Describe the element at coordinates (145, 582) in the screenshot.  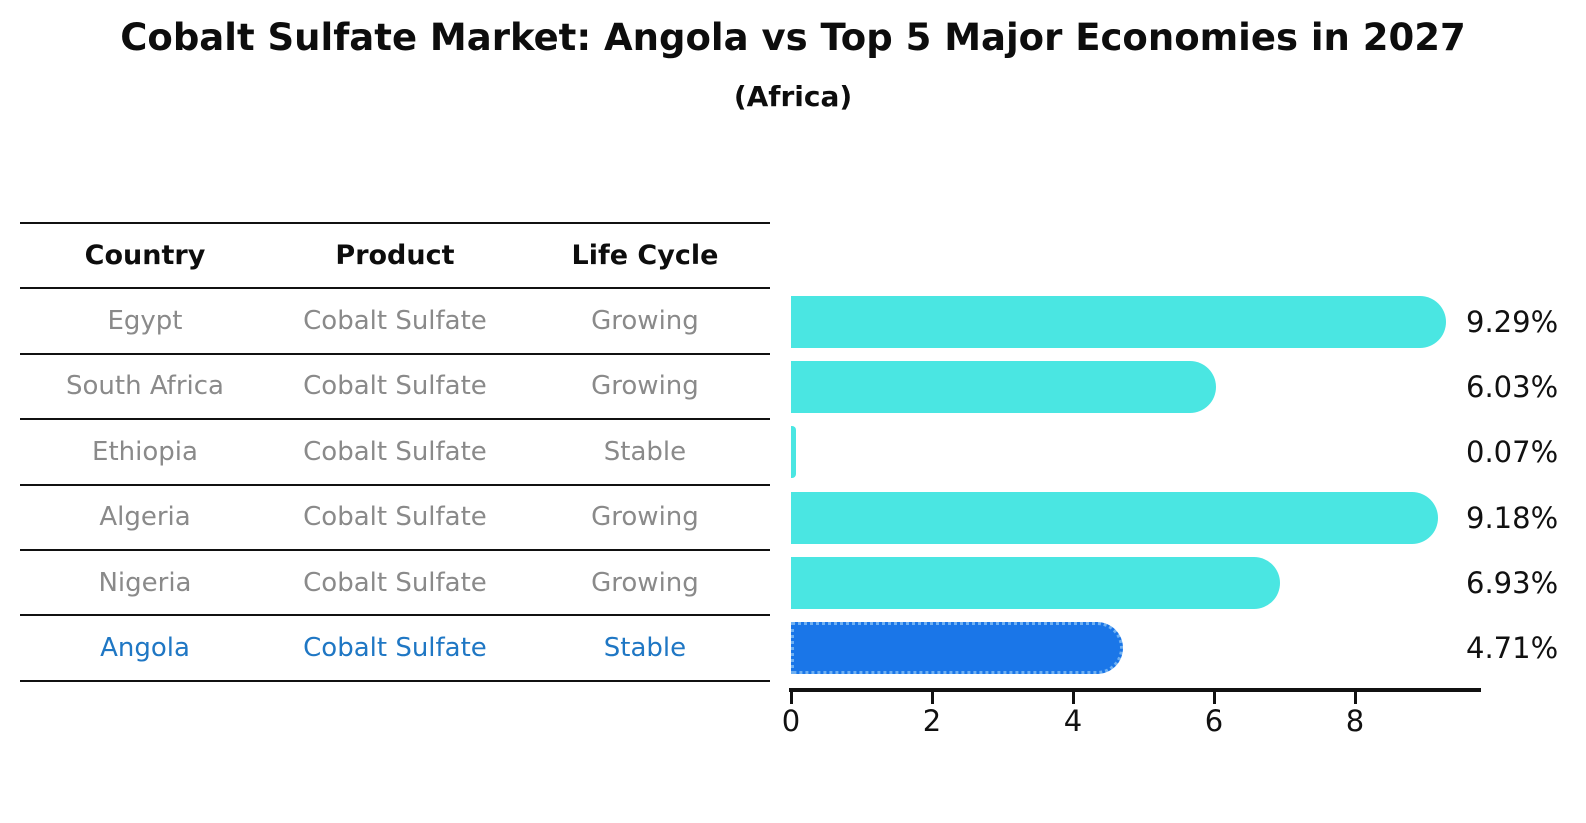
I see `table-cell-country: Nigeria` at that location.